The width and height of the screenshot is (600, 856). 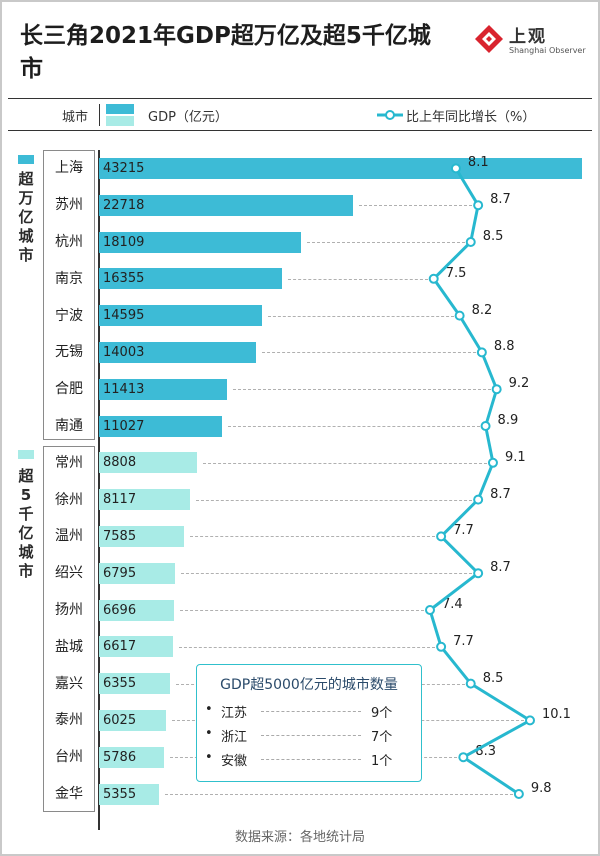 What do you see at coordinates (504, 347) in the screenshot?
I see `growth-value-label: 8.8` at bounding box center [504, 347].